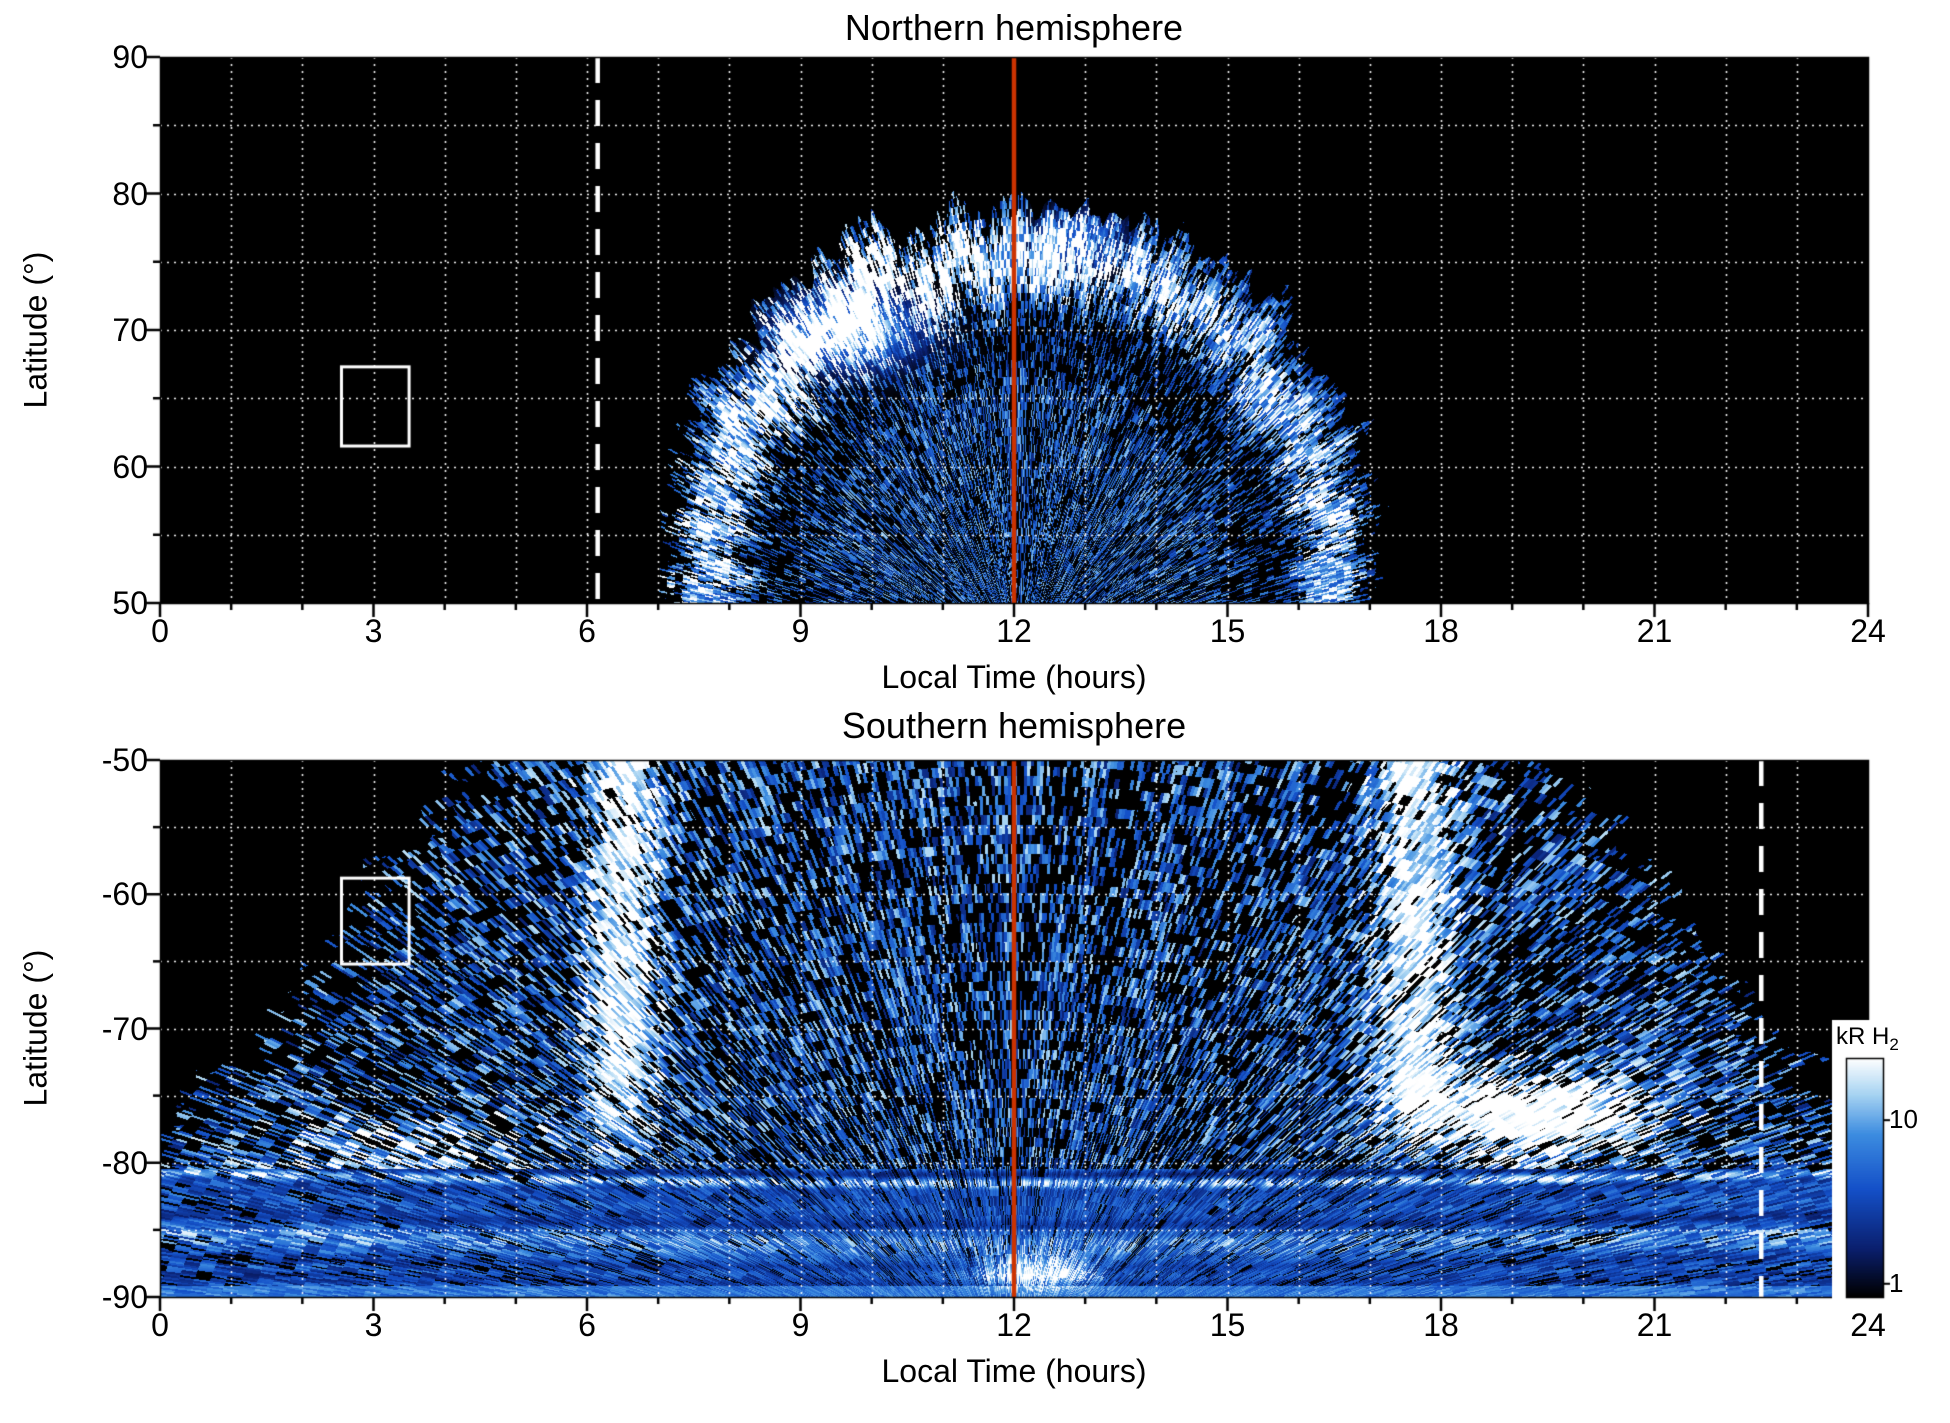  What do you see at coordinates (1014, 1371) in the screenshot?
I see `south-x-axis-label: Local Time (hours)` at bounding box center [1014, 1371].